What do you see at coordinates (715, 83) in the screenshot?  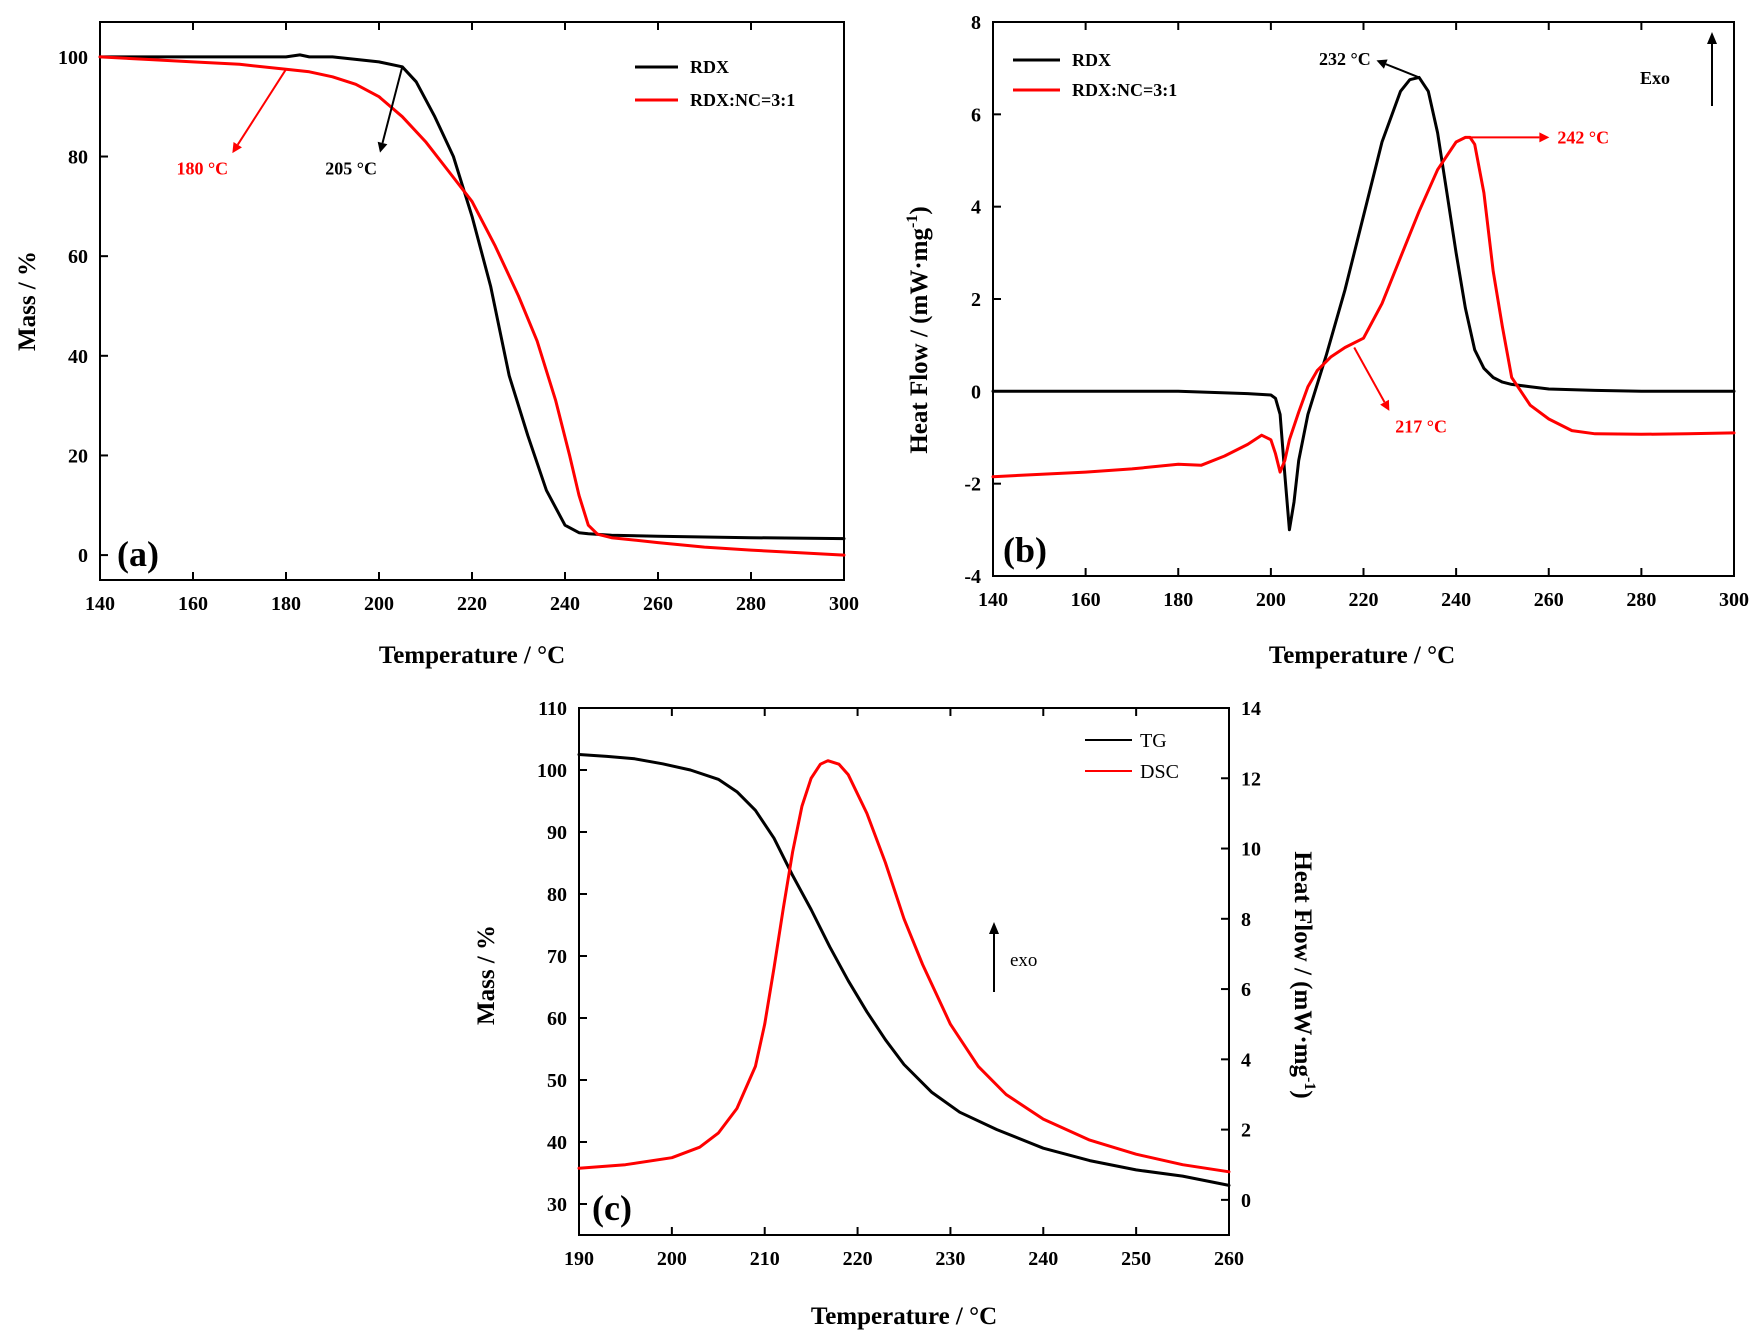 I see `legend-a: RDX RDX:NC=3:1` at bounding box center [715, 83].